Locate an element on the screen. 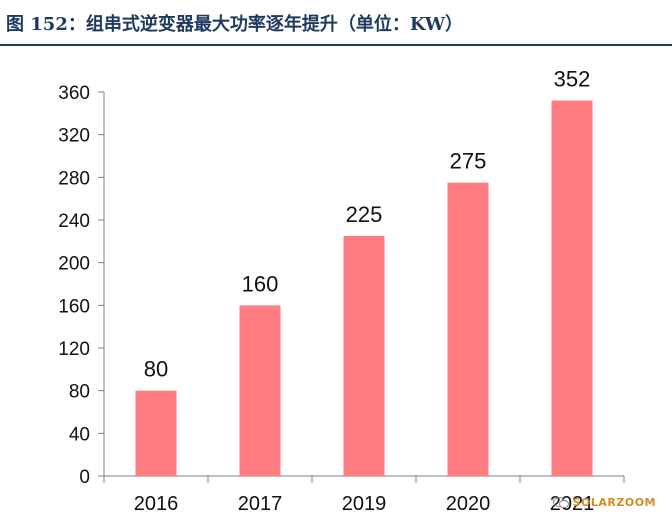 Image resolution: width=672 pixels, height=527 pixels. y-tick-label: 200 is located at coordinates (74, 264).